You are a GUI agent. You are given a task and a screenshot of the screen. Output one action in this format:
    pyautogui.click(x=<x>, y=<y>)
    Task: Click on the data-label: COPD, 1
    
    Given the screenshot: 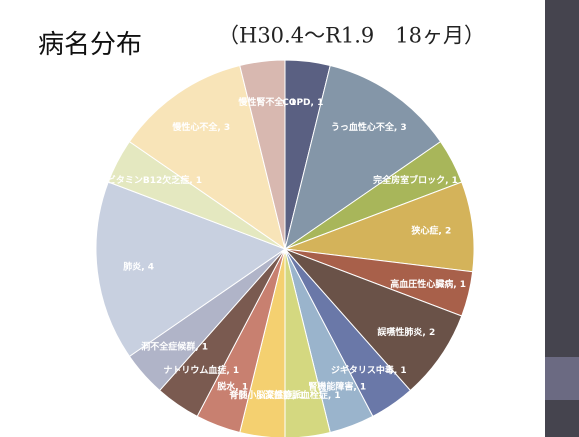 What is the action you would take?
    pyautogui.click(x=302, y=103)
    